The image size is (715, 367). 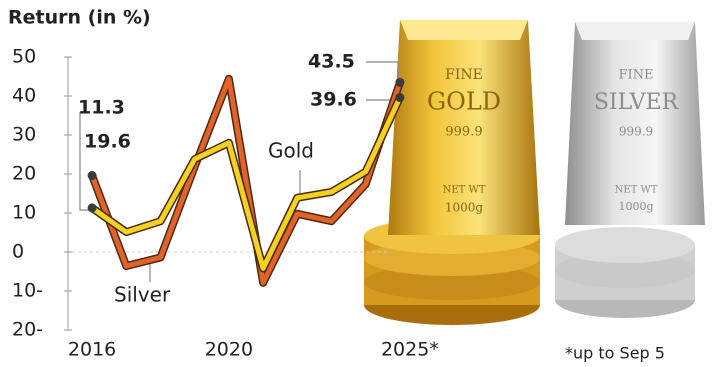 I want to click on series-label: Silver, so click(x=142, y=295).